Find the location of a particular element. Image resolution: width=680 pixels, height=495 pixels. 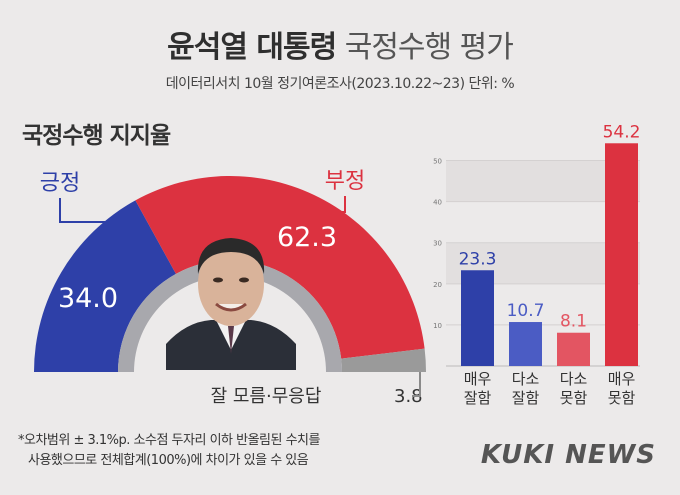

brand-logo: KUKI NEWS is located at coordinates (568, 455).